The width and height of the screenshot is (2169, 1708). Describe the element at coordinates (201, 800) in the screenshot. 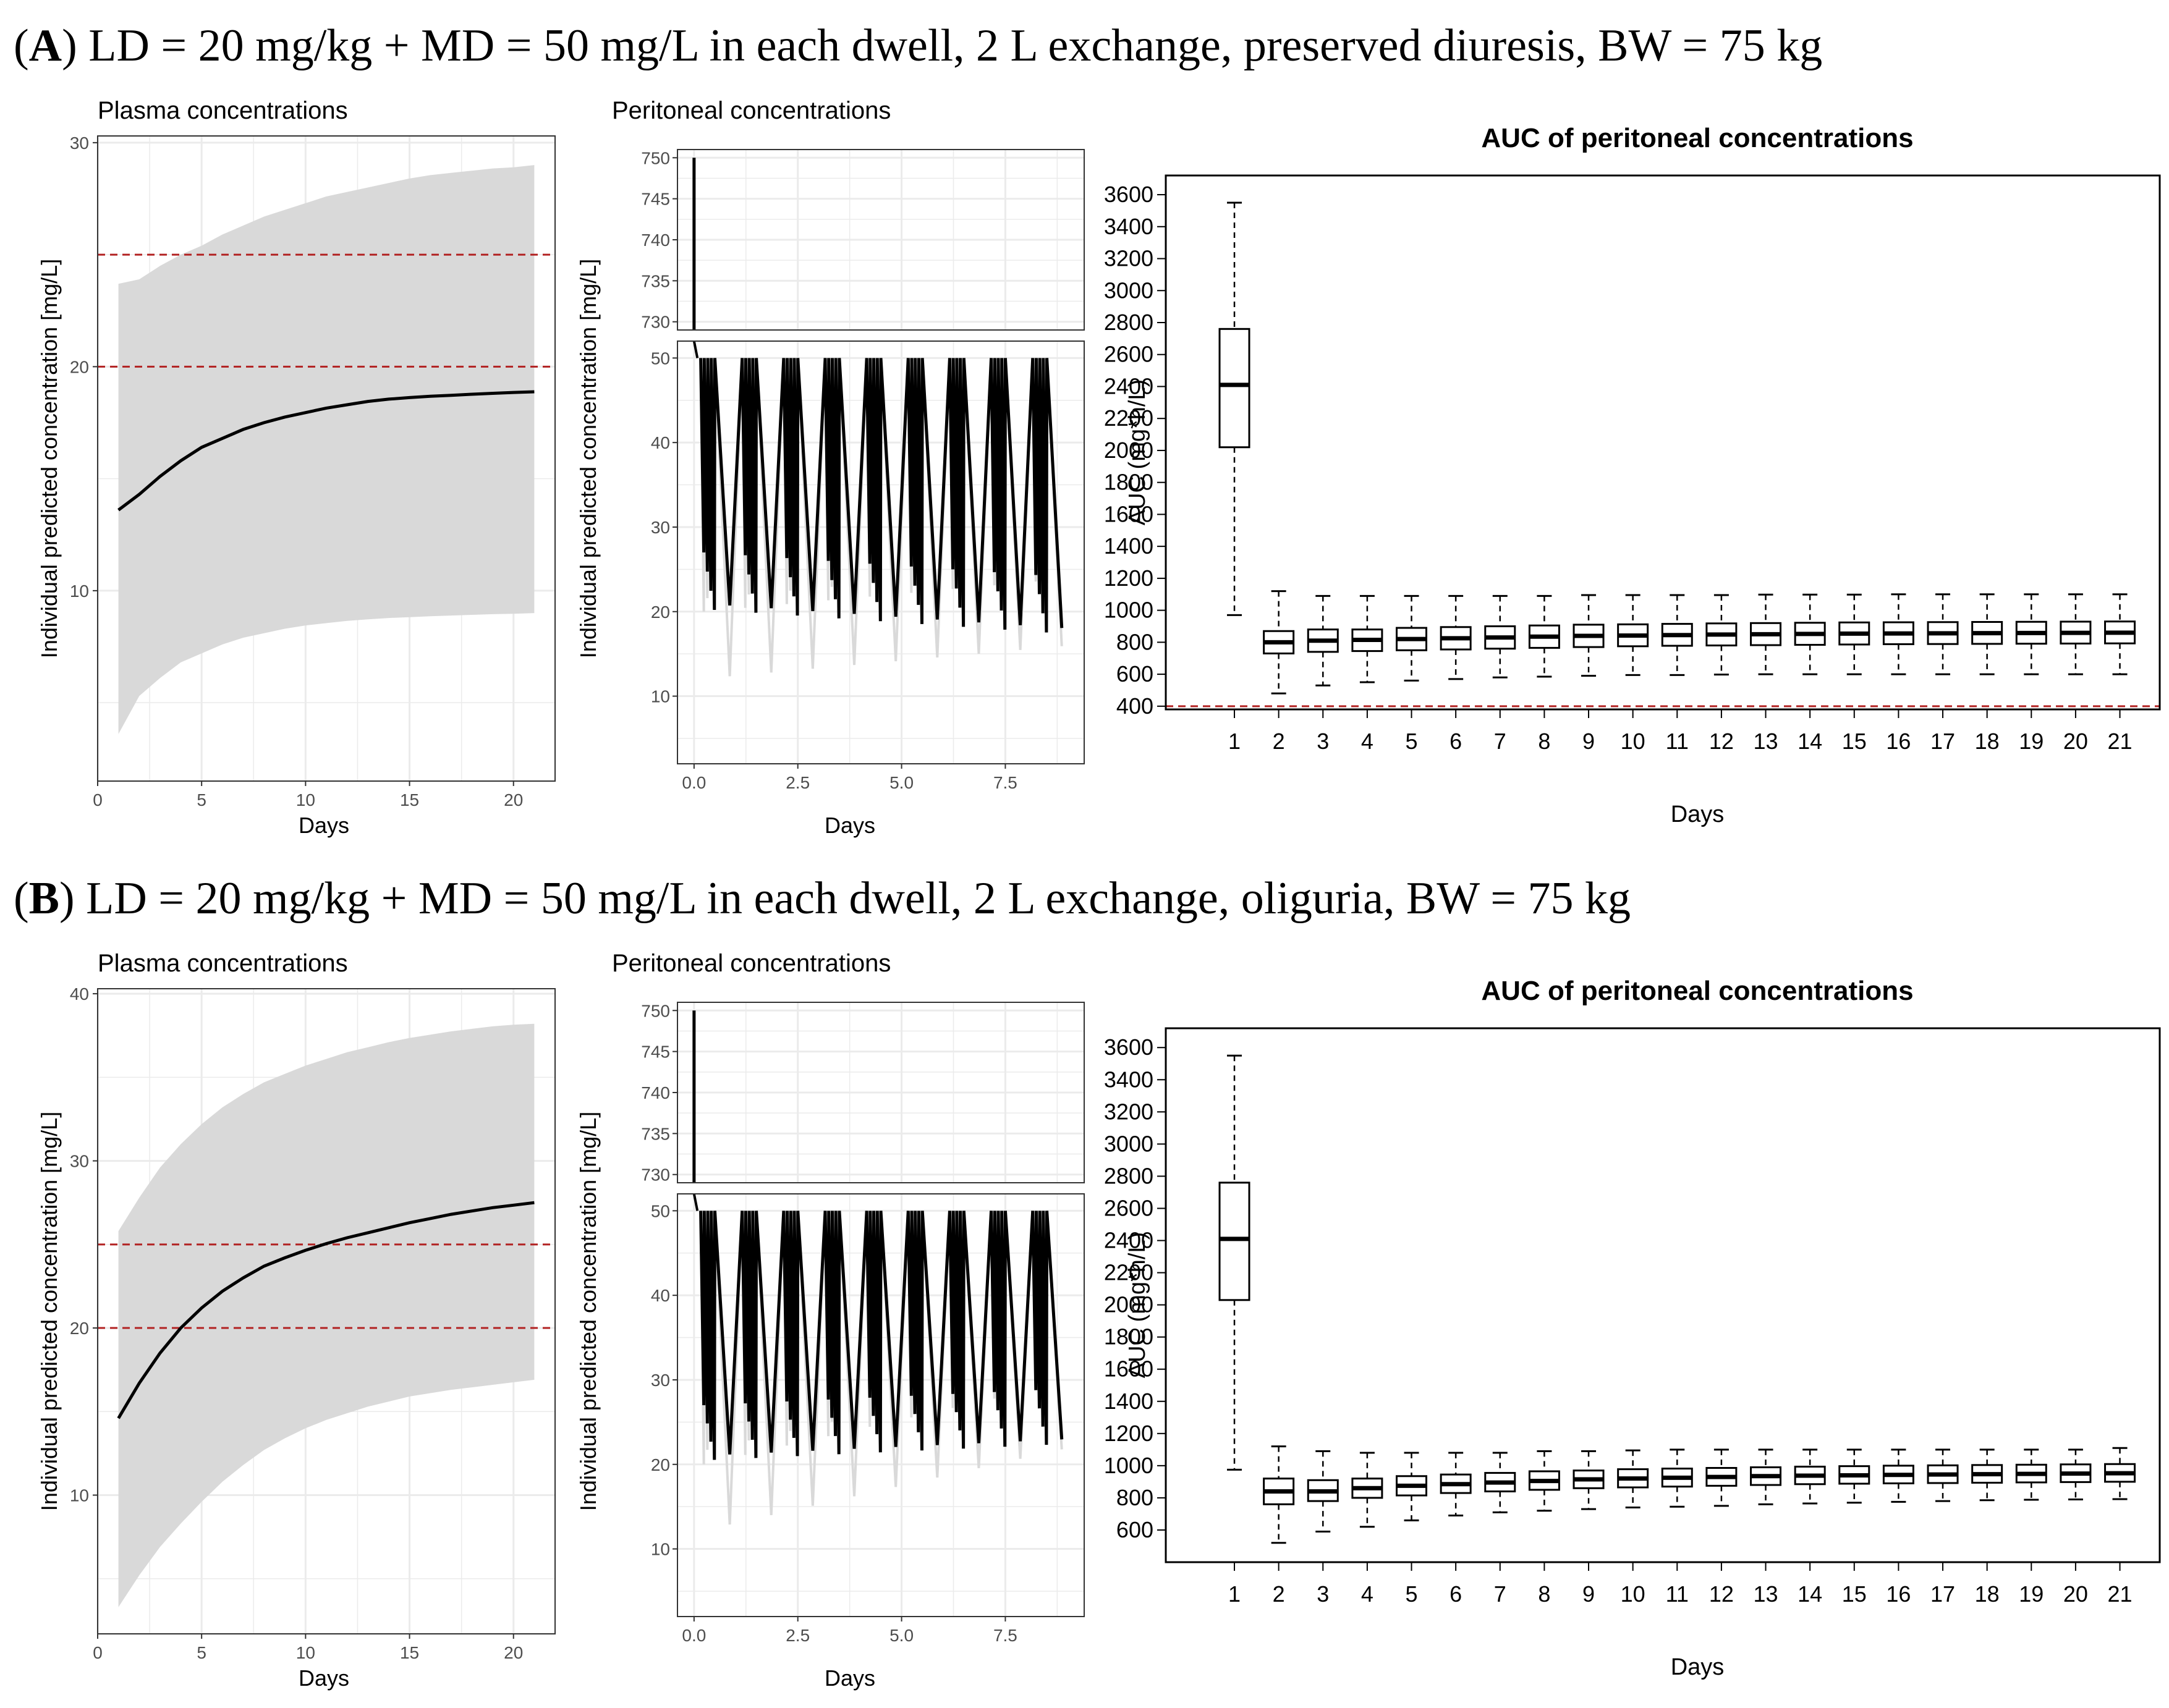

I see `x-tick-label: 5` at that location.